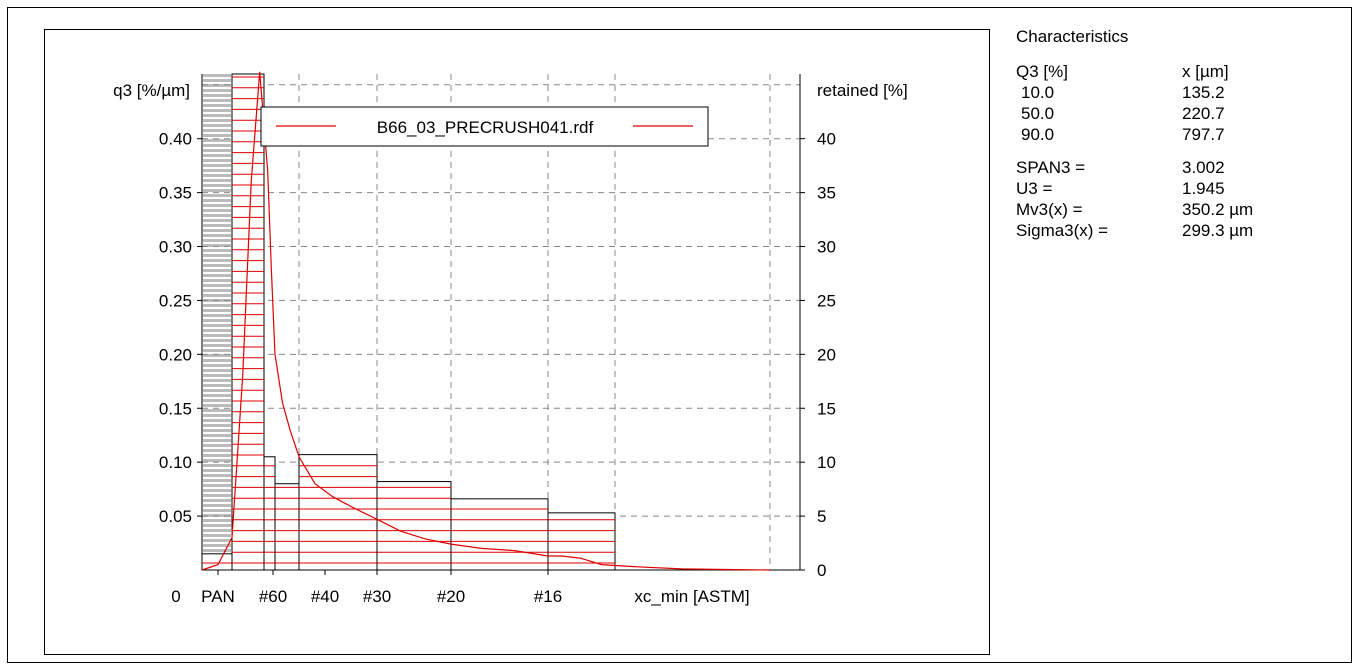 The image size is (1360, 671). I want to click on legend-label: B66_03_PRECRUSH041.rdf, so click(485, 127).